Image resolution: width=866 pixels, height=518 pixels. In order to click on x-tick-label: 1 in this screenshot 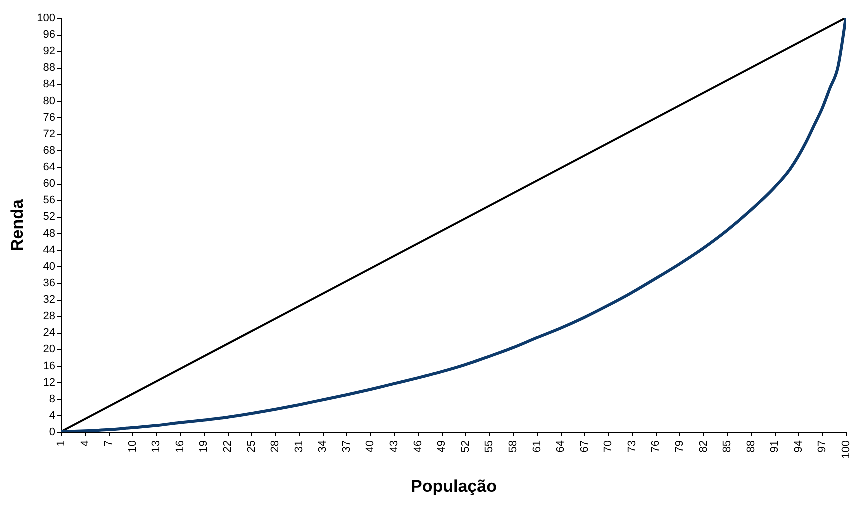, I will do `click(62, 443)`.